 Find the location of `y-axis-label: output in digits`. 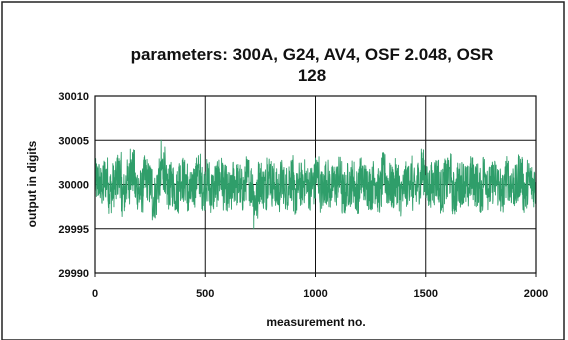

y-axis-label: output in digits is located at coordinates (32, 183).